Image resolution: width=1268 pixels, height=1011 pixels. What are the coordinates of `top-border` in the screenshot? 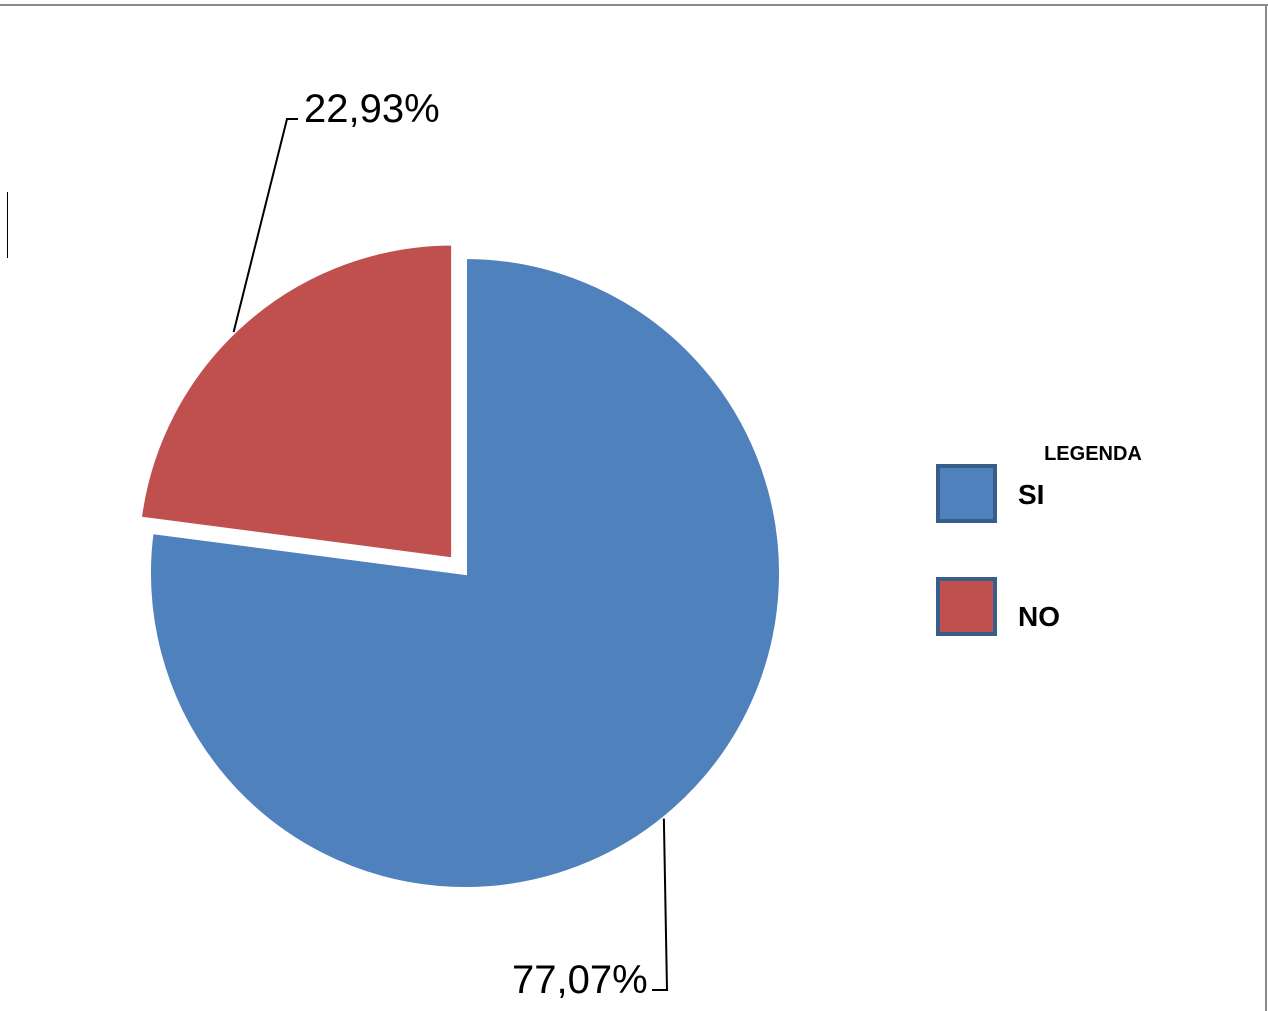 It's located at (634, 5).